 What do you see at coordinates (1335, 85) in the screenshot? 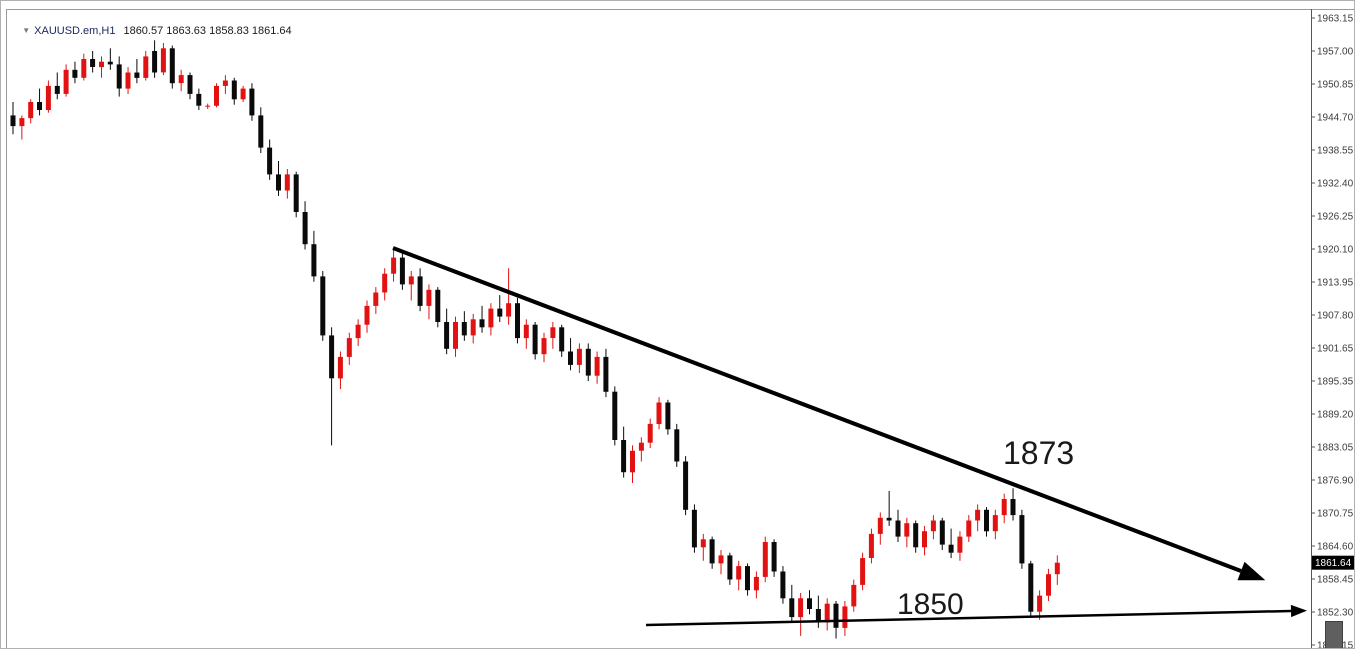
I see `y-axis-label: 1950.85` at bounding box center [1335, 85].